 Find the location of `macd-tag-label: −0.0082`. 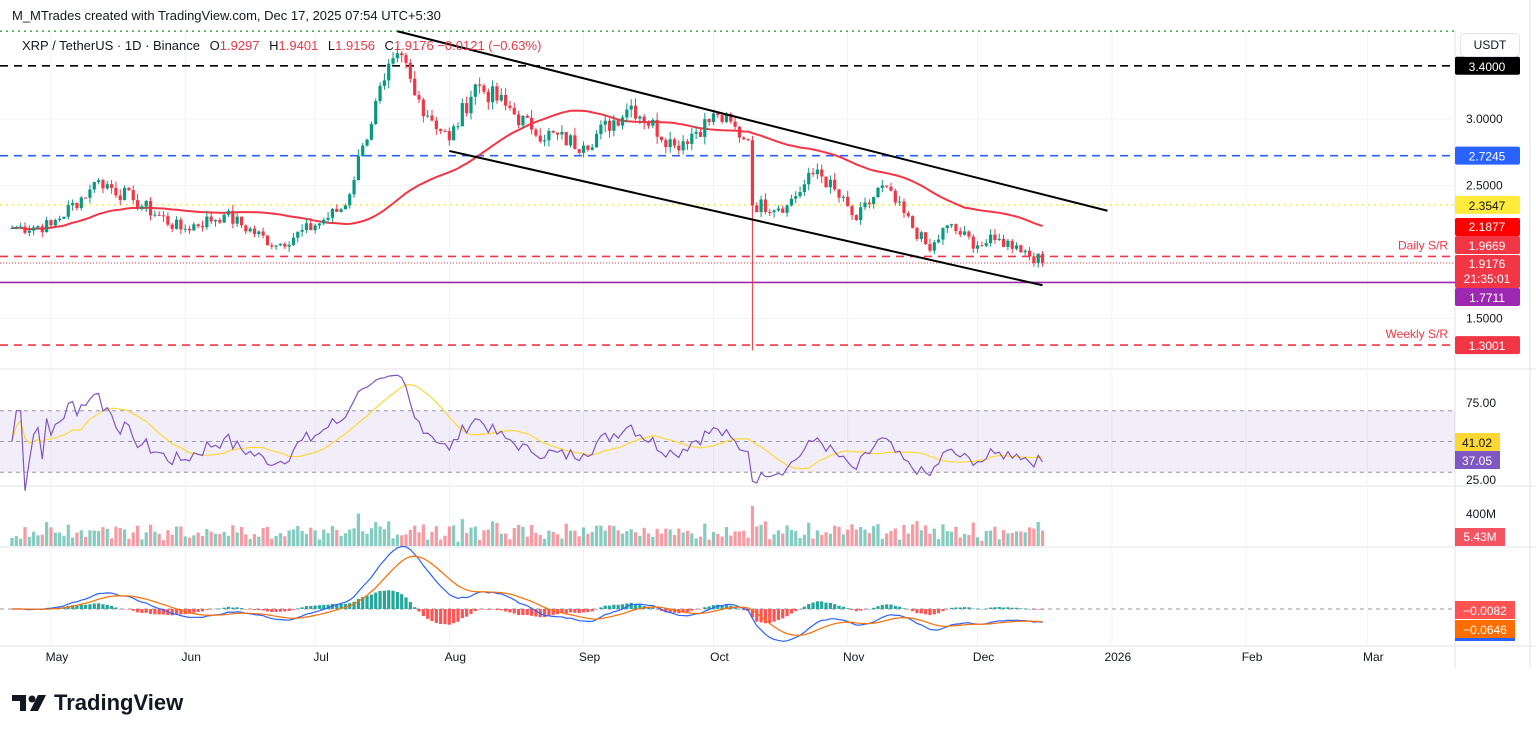

macd-tag-label: −0.0082 is located at coordinates (1485, 611).